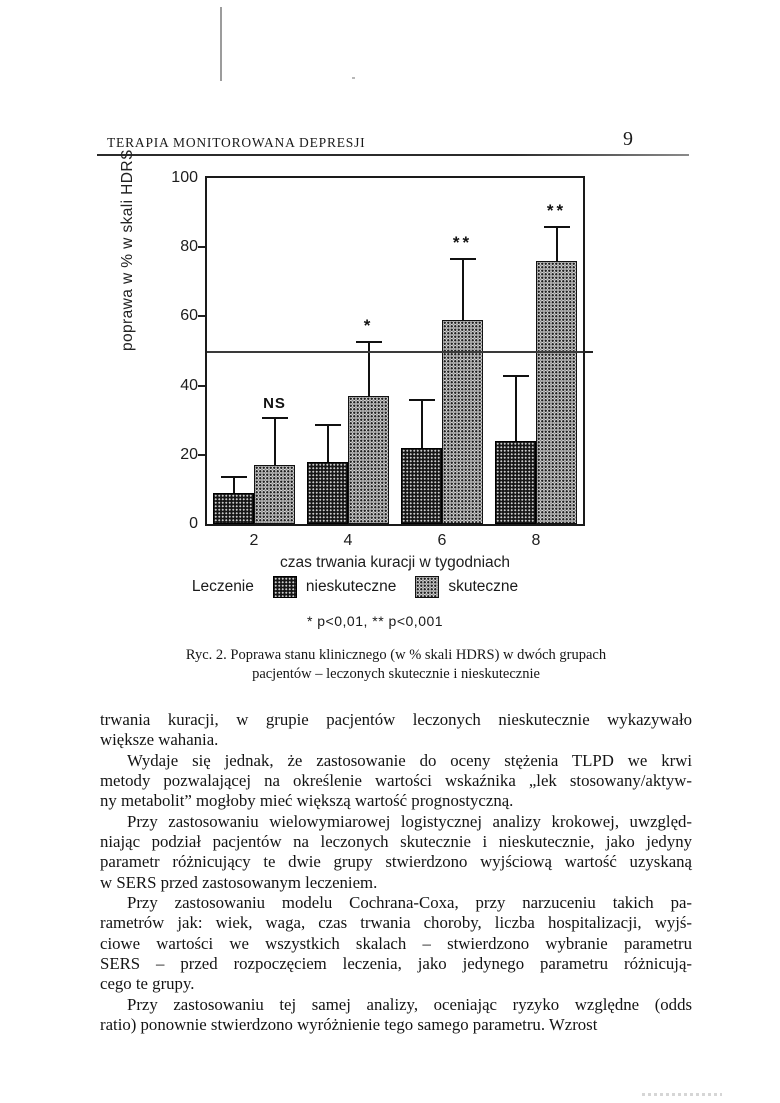 This screenshot has width=780, height=1103. I want to click on annotation-week-8: **, so click(556, 211).